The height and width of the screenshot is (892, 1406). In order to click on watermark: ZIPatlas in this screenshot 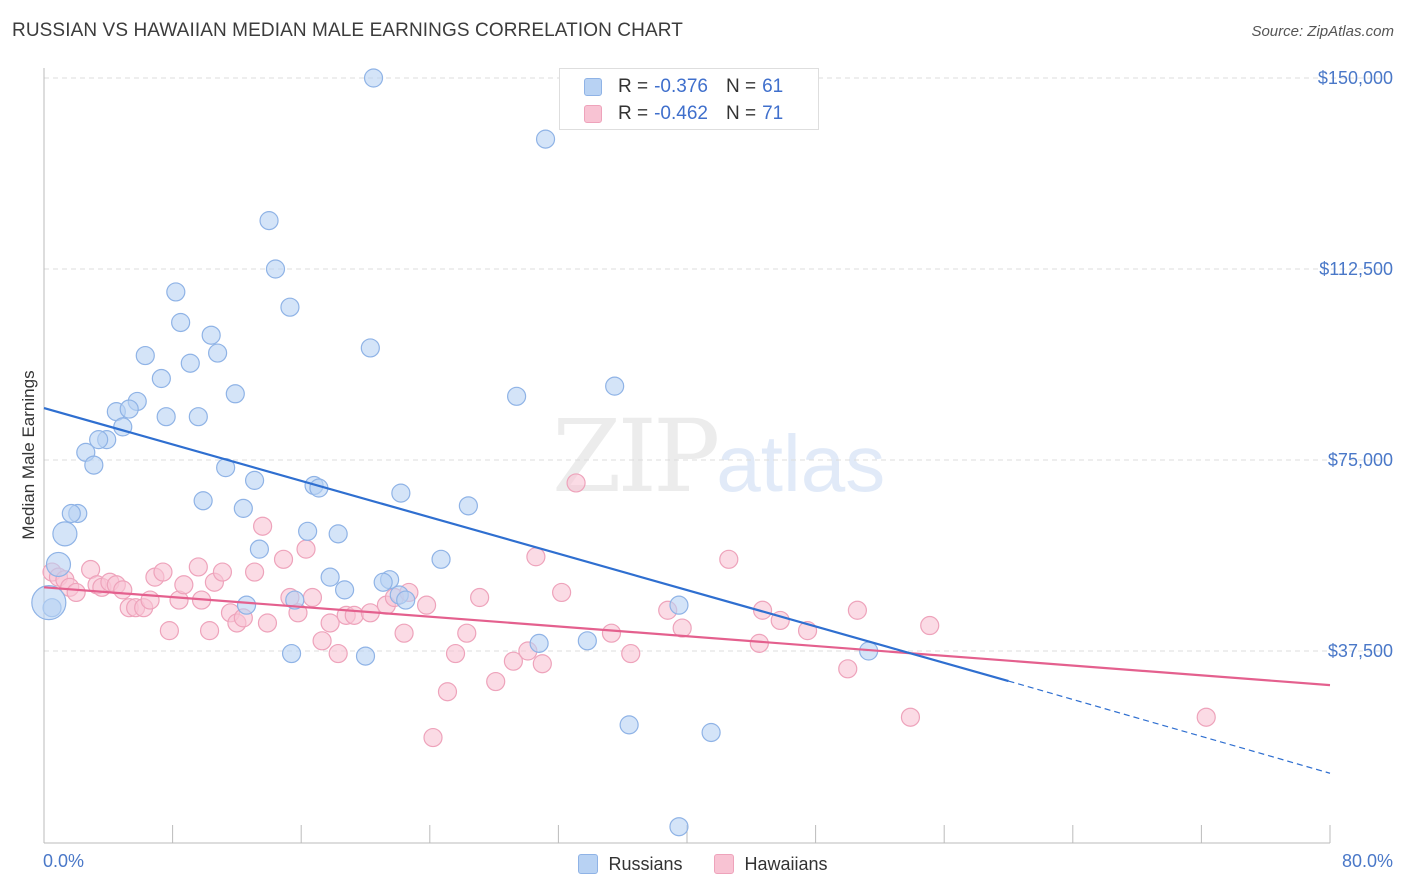, I will do `click(718, 456)`.